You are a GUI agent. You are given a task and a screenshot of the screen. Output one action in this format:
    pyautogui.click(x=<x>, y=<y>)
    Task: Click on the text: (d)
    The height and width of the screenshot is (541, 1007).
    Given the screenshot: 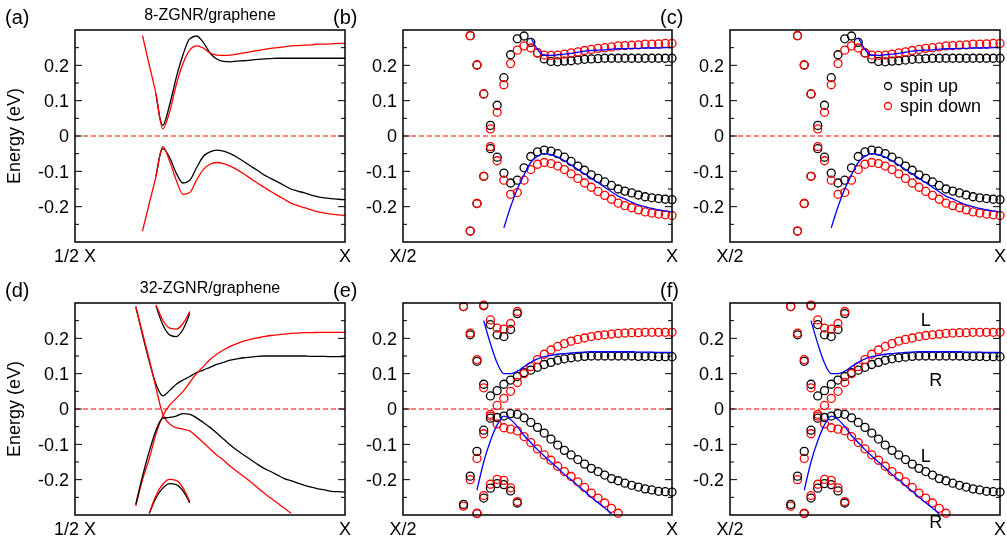 What is the action you would take?
    pyautogui.click(x=17, y=290)
    